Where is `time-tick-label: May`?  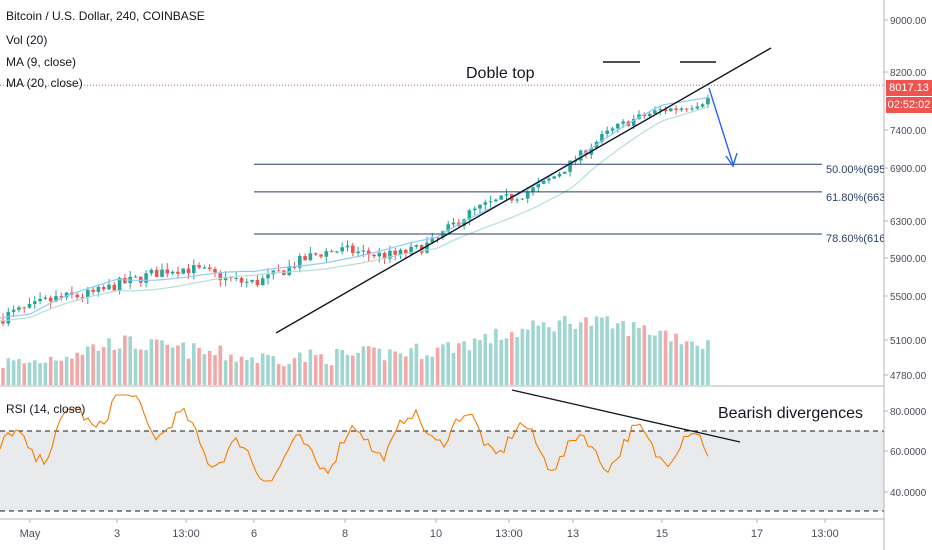 time-tick-label: May is located at coordinates (30, 534).